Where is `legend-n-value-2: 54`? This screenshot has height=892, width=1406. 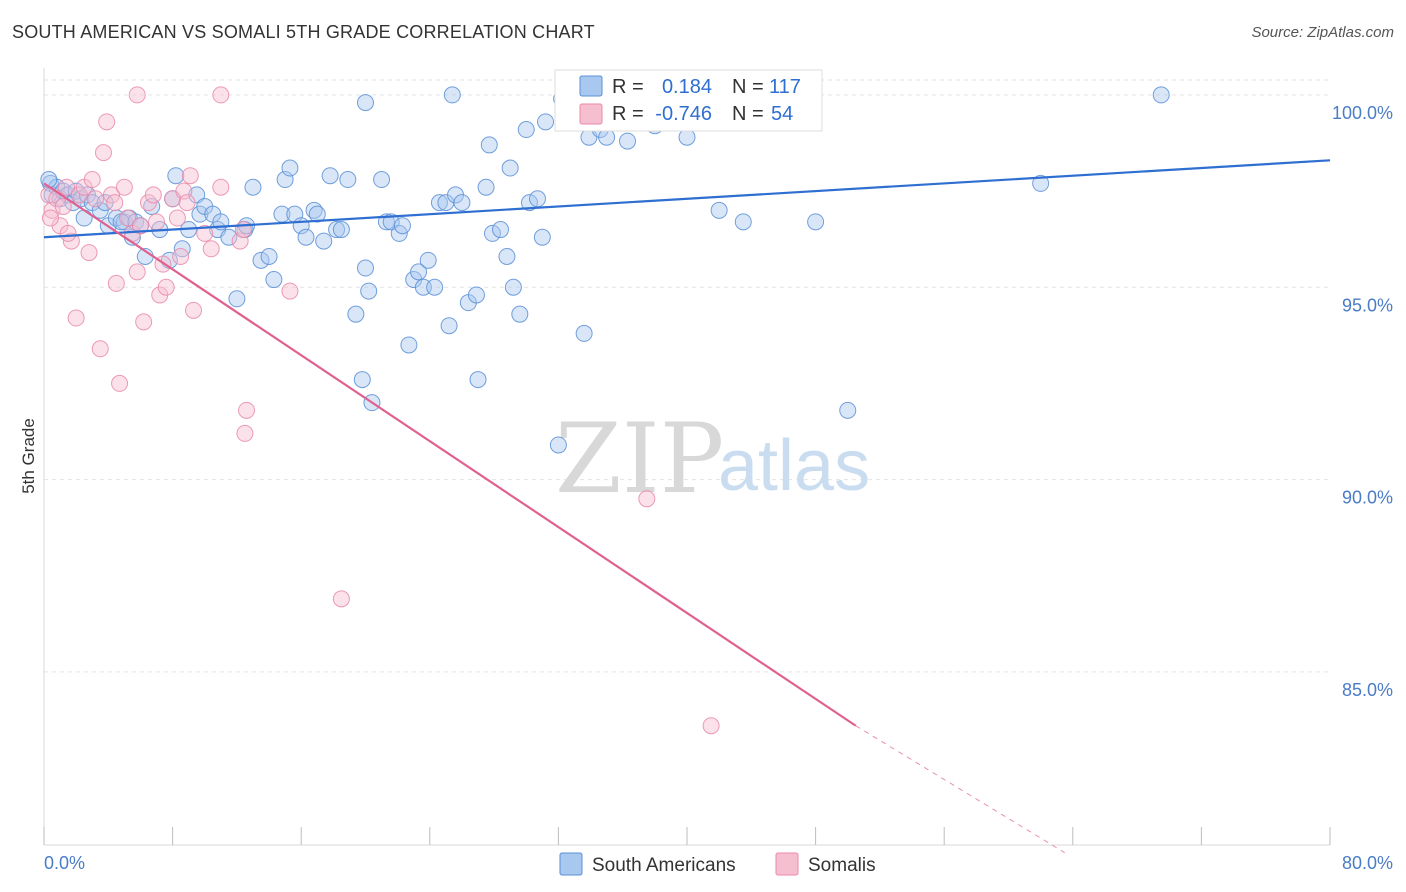 legend-n-value-2: 54 is located at coordinates (782, 114).